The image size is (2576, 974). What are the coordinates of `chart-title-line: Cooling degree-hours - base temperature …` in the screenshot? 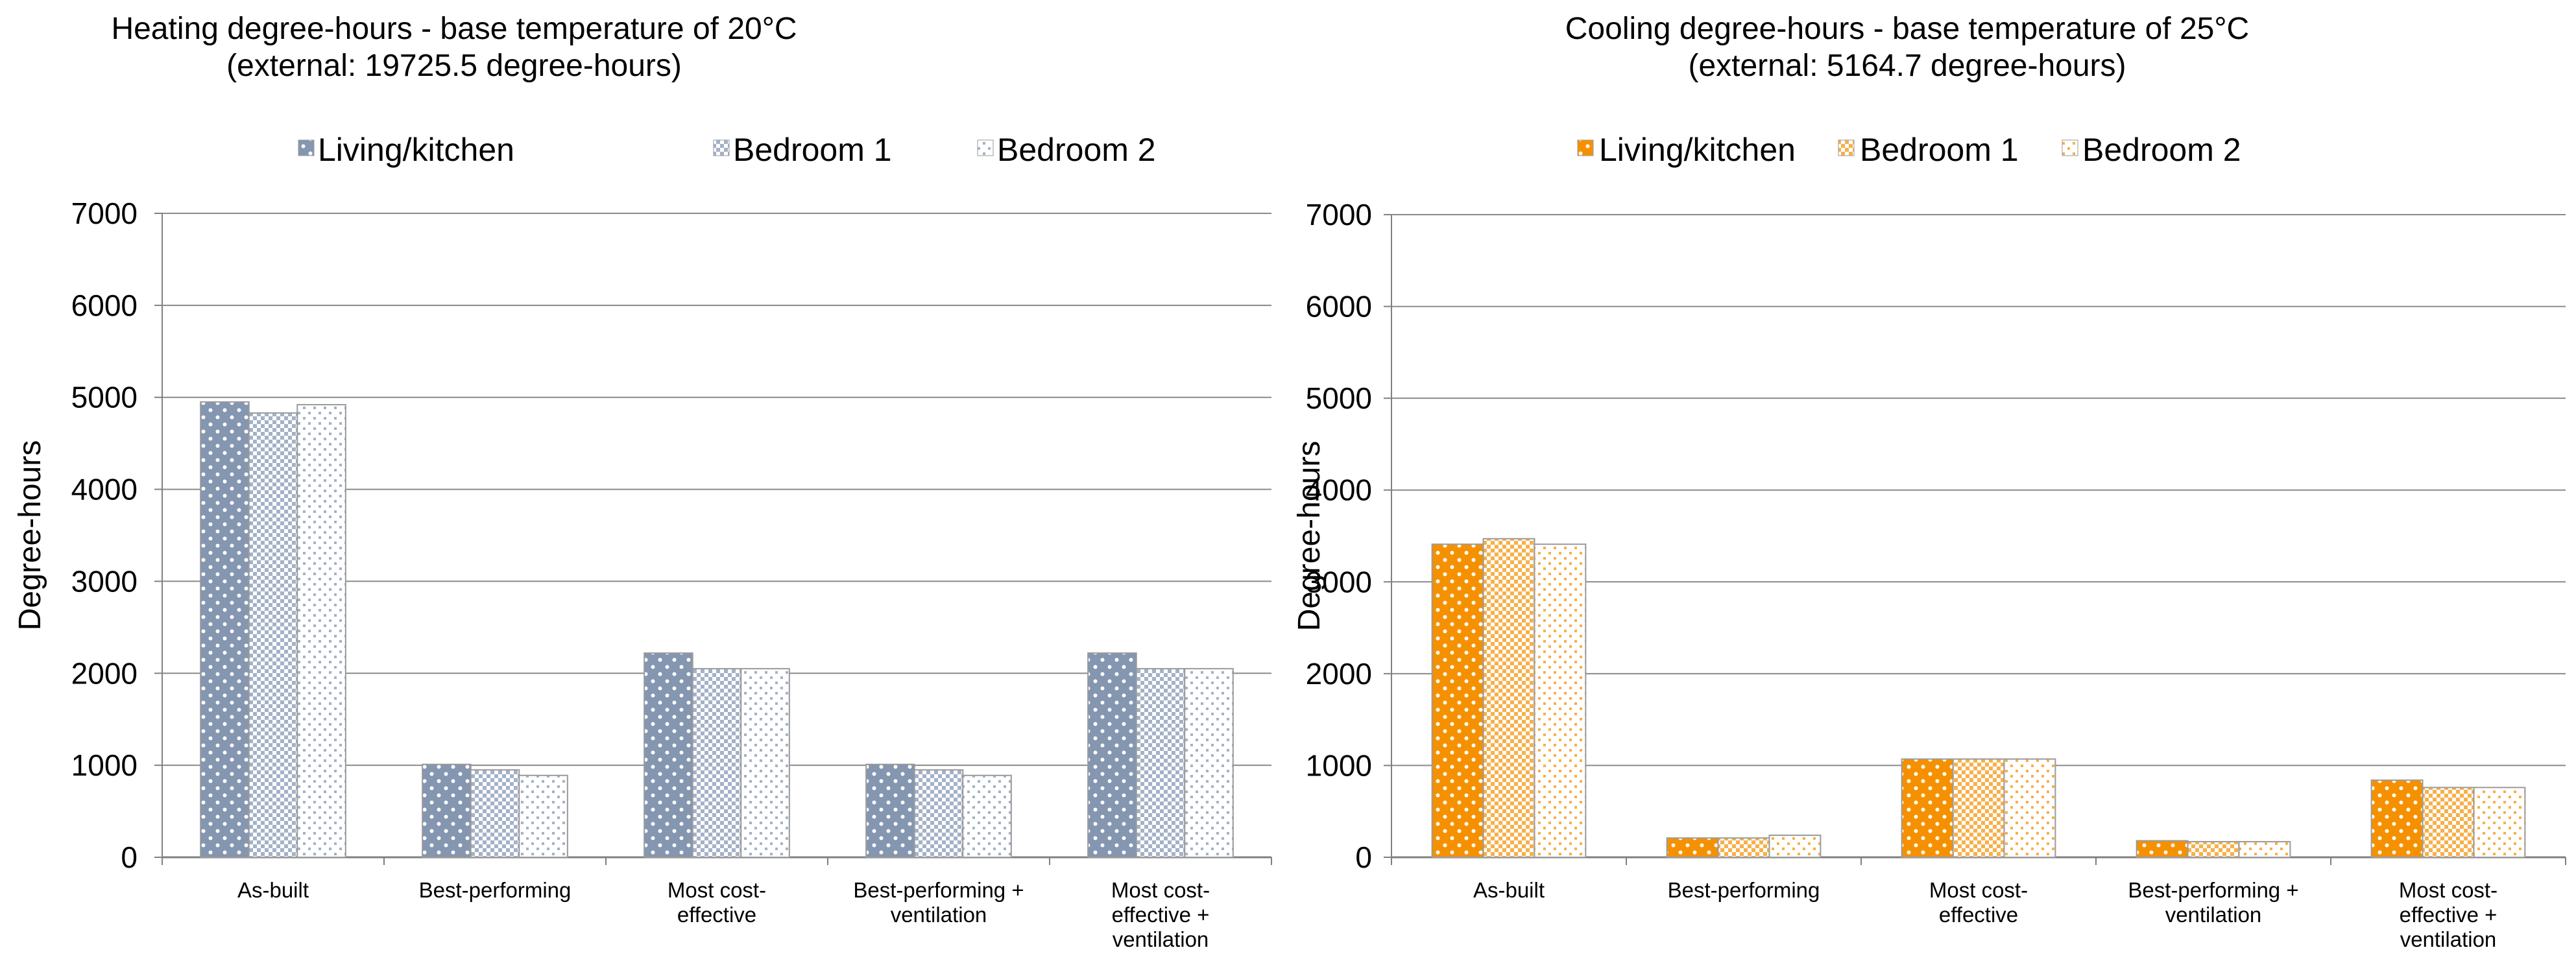 It's located at (1907, 29).